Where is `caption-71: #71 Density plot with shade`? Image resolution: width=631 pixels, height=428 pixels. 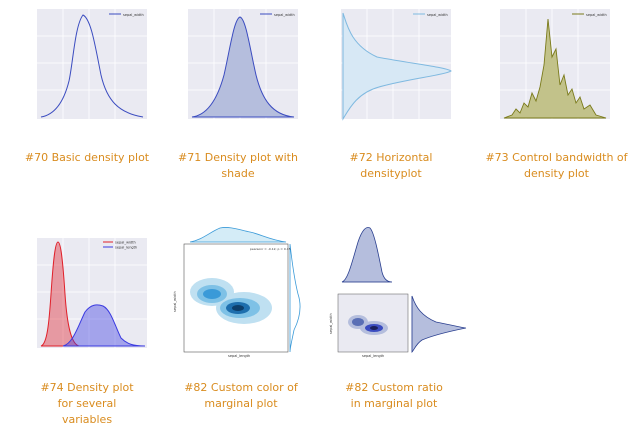
caption-71: #71 Density plot with shade is located at coordinates (238, 165).